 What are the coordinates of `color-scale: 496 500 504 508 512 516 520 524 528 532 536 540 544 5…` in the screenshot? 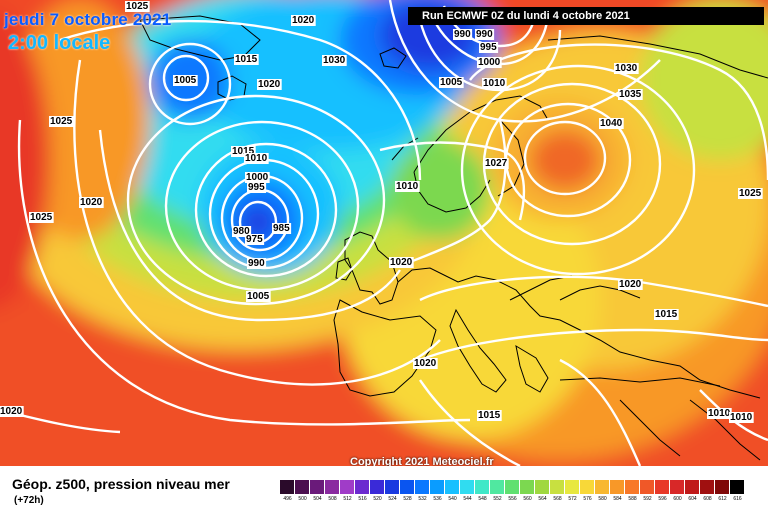 It's located at (515, 493).